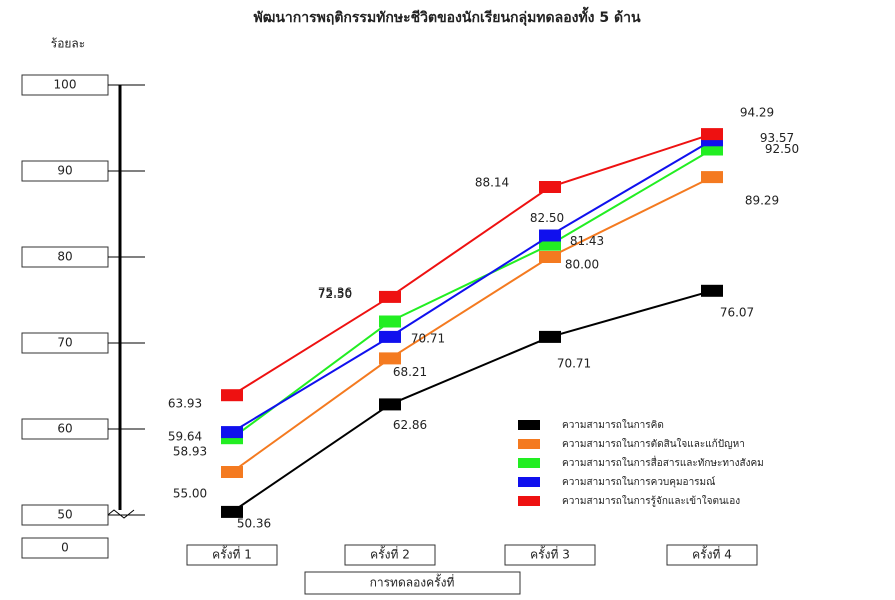 The height and width of the screenshot is (600, 895). What do you see at coordinates (737, 312) in the screenshot?
I see `data-label: 76.07` at bounding box center [737, 312].